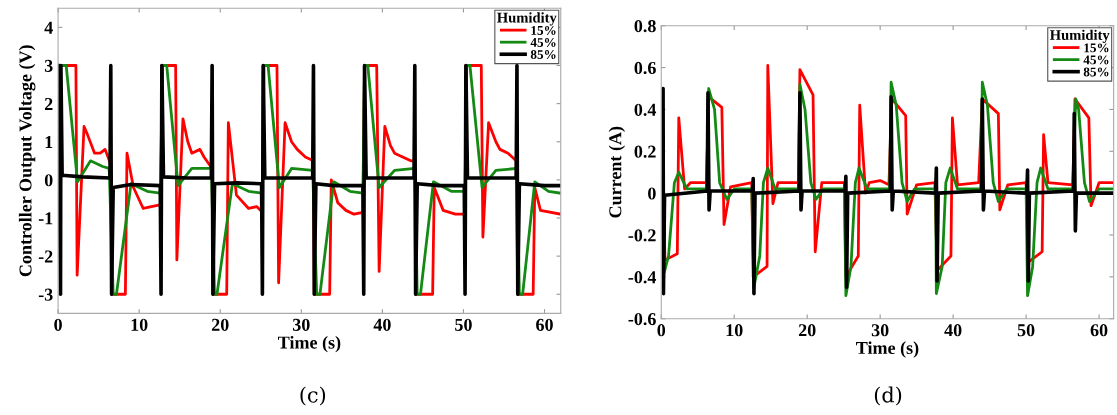  What do you see at coordinates (49, 142) in the screenshot?
I see `y-tick-label: 1` at bounding box center [49, 142].